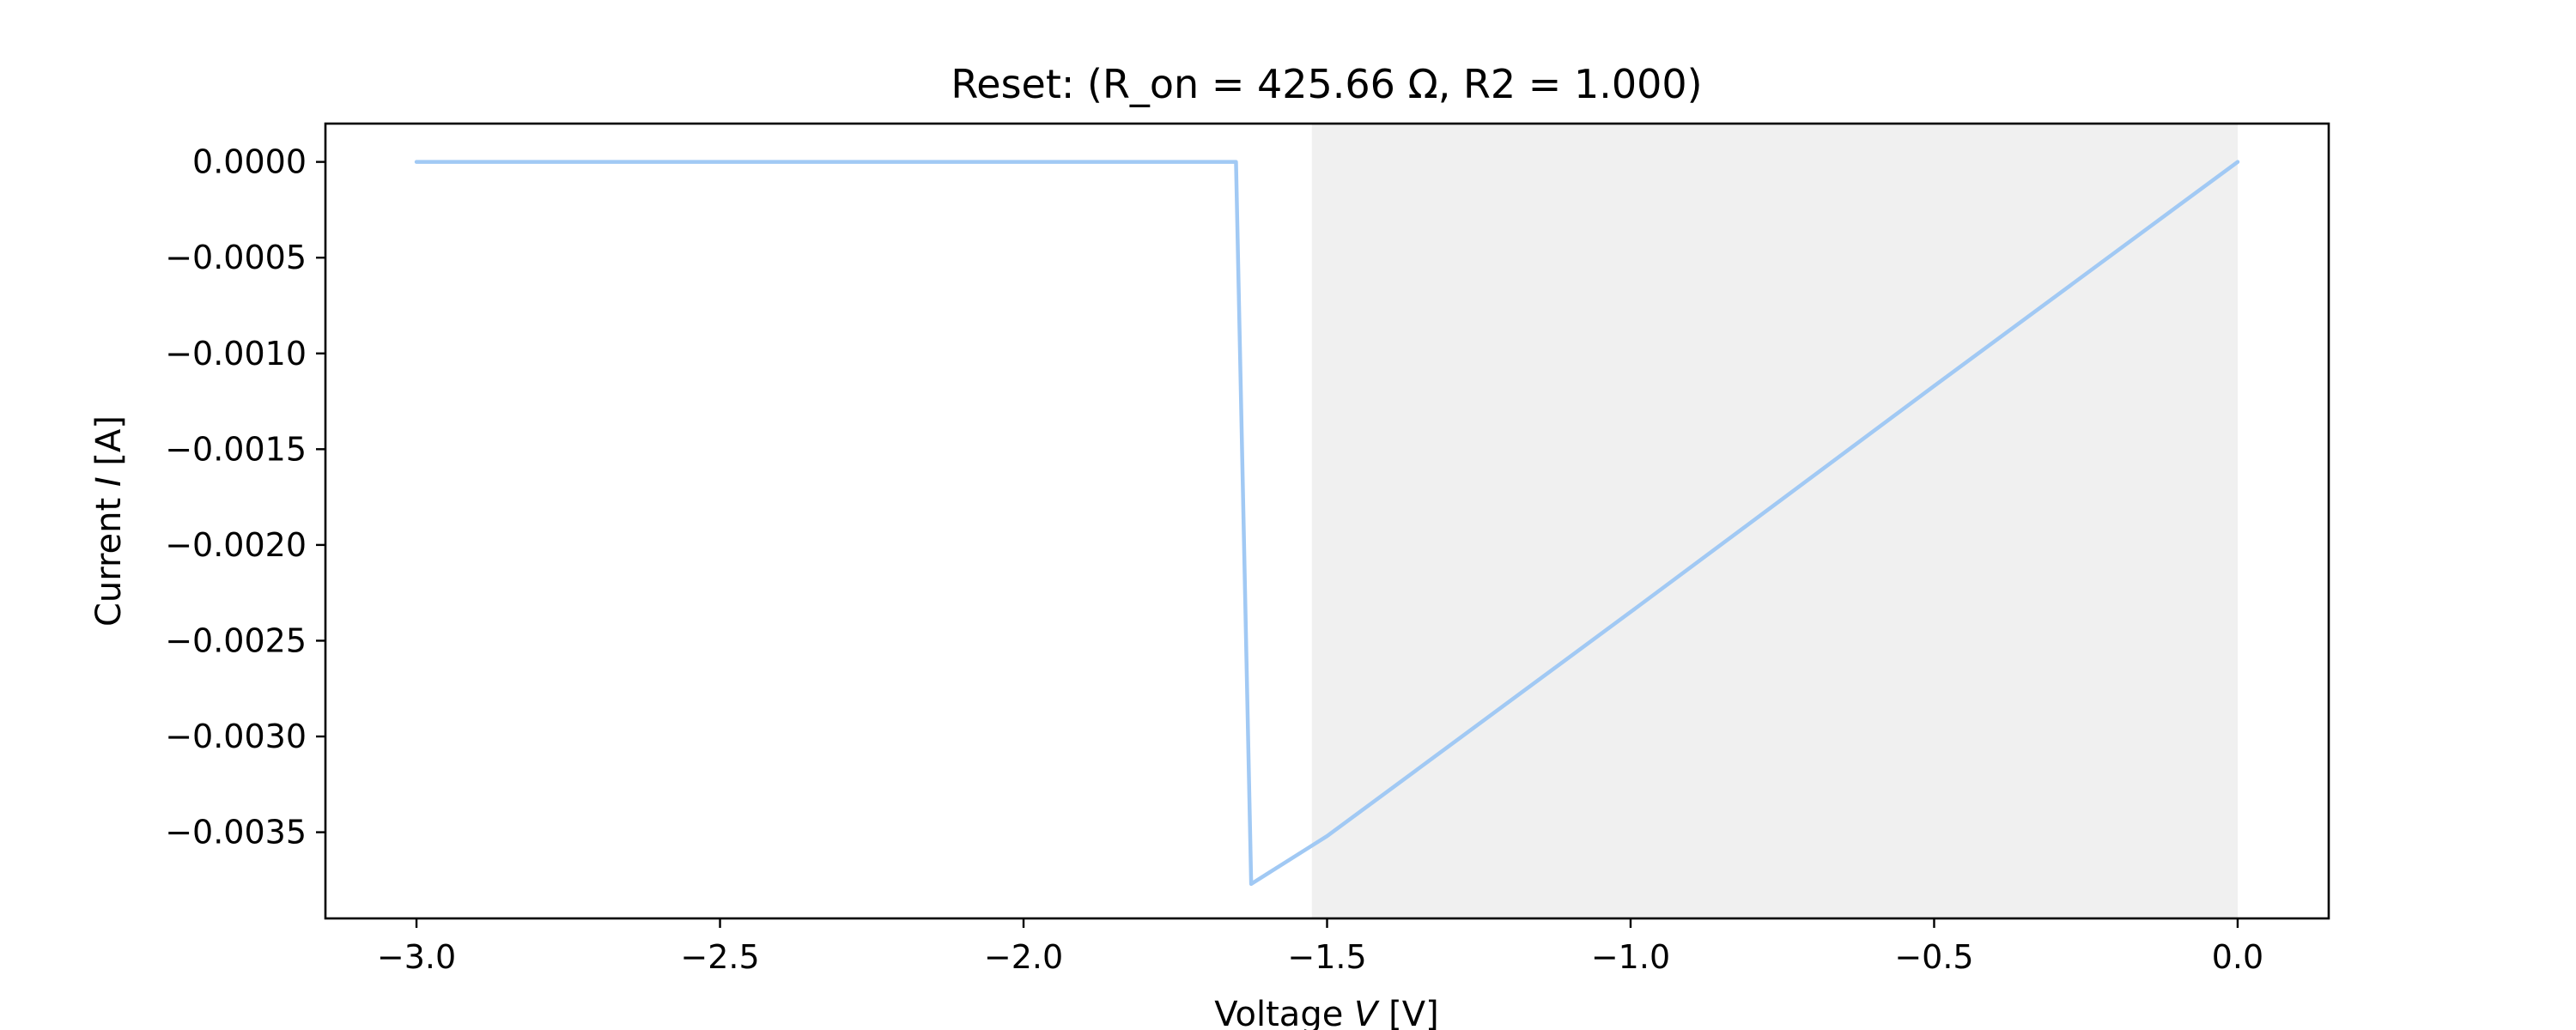 The image size is (2576, 1030). What do you see at coordinates (250, 162) in the screenshot?
I see `y-tick-label: 0.0000` at bounding box center [250, 162].